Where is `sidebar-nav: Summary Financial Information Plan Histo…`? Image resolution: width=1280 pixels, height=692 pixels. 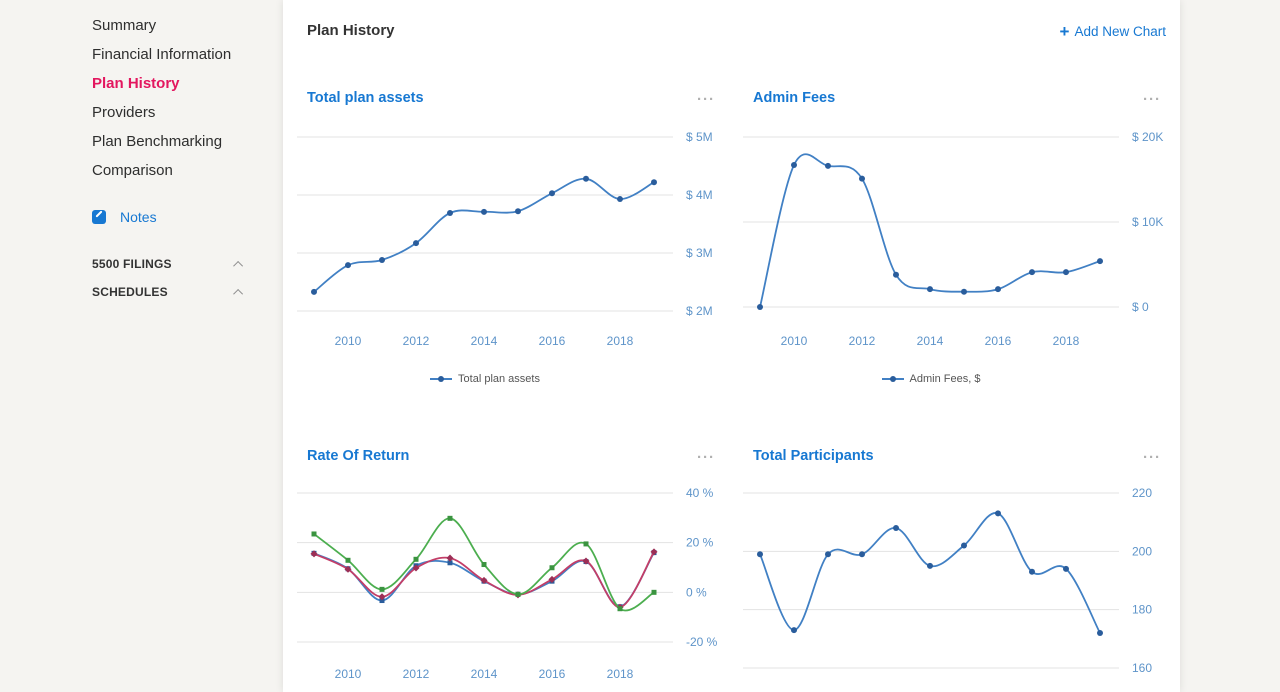
sidebar-nav: Summary Financial Information Plan Histo… is located at coordinates (161, 98).